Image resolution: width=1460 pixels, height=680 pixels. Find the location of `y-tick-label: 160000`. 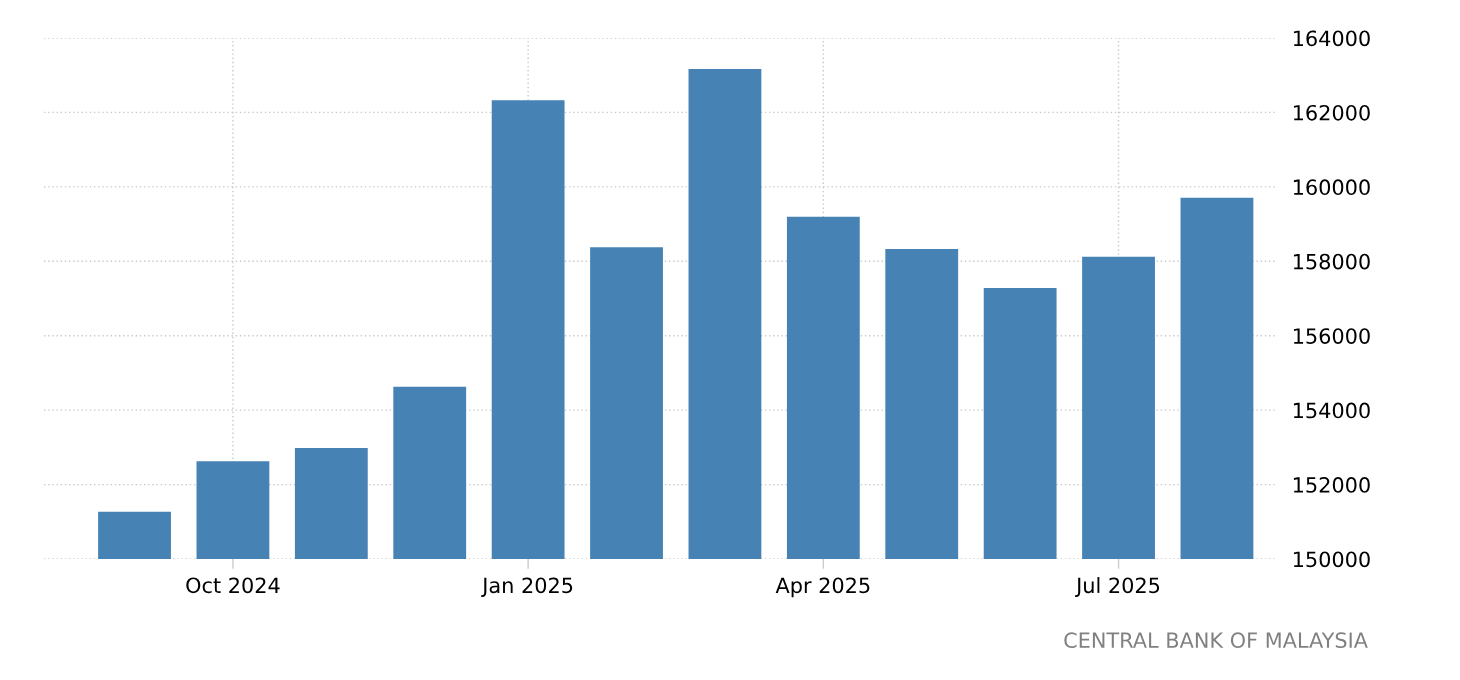

y-tick-label: 160000 is located at coordinates (1331, 187).